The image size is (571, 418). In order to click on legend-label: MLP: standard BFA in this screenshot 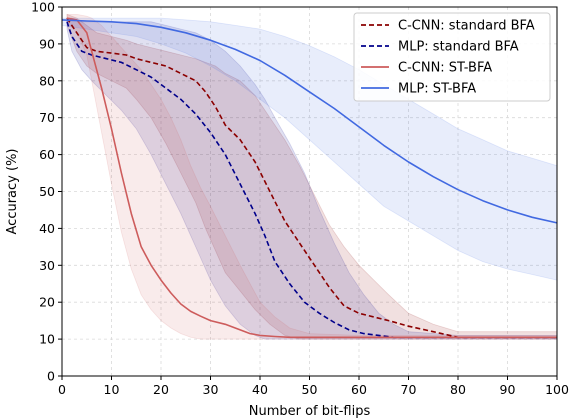, I will do `click(458, 47)`.